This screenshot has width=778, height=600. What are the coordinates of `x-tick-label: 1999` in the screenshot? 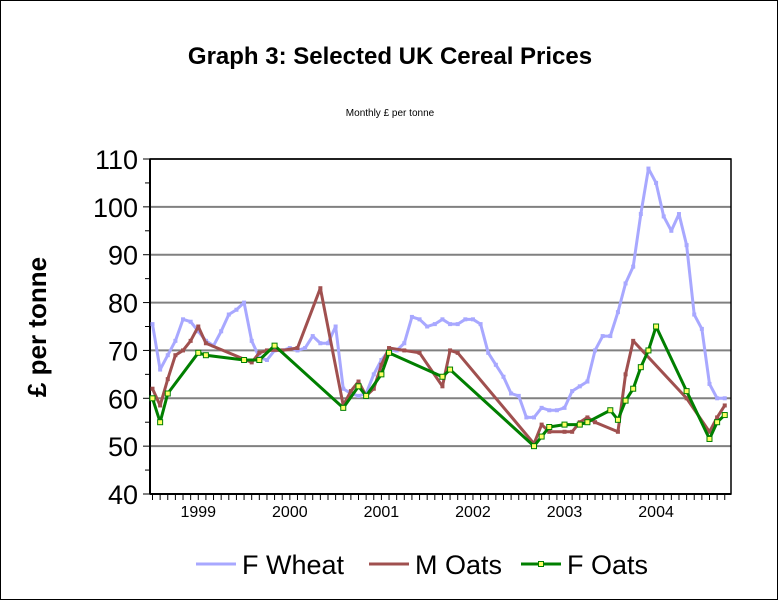 It's located at (198, 512).